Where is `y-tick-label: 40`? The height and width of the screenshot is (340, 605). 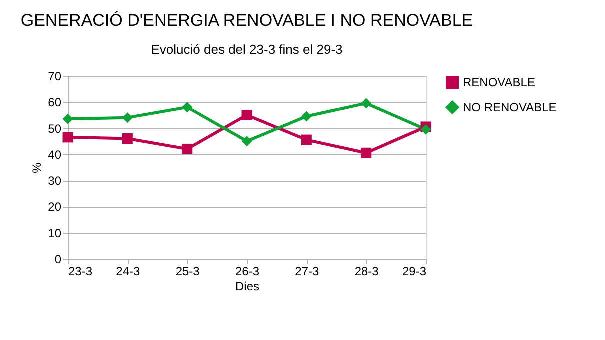
y-tick-label: 40 is located at coordinates (55, 155).